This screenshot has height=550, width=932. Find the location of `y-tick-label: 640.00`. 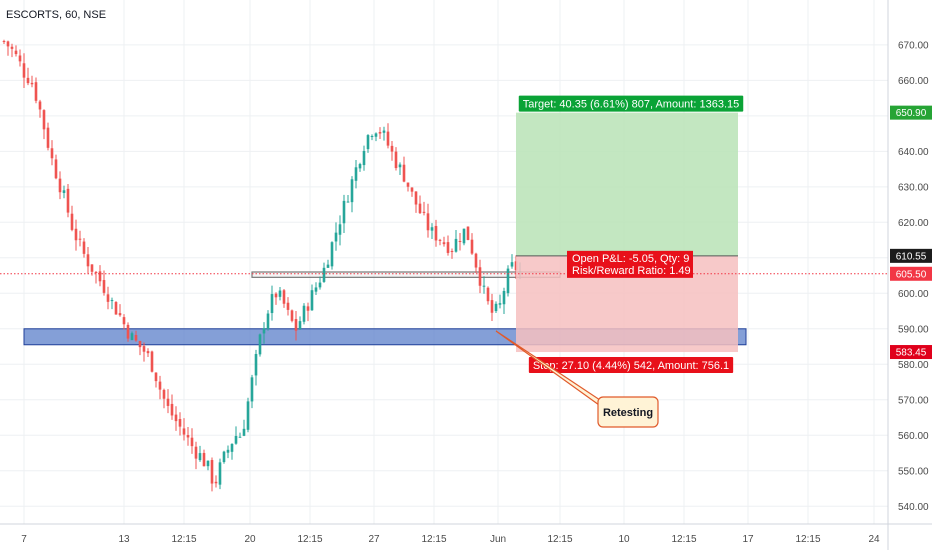

y-tick-label: 640.00 is located at coordinates (913, 152).